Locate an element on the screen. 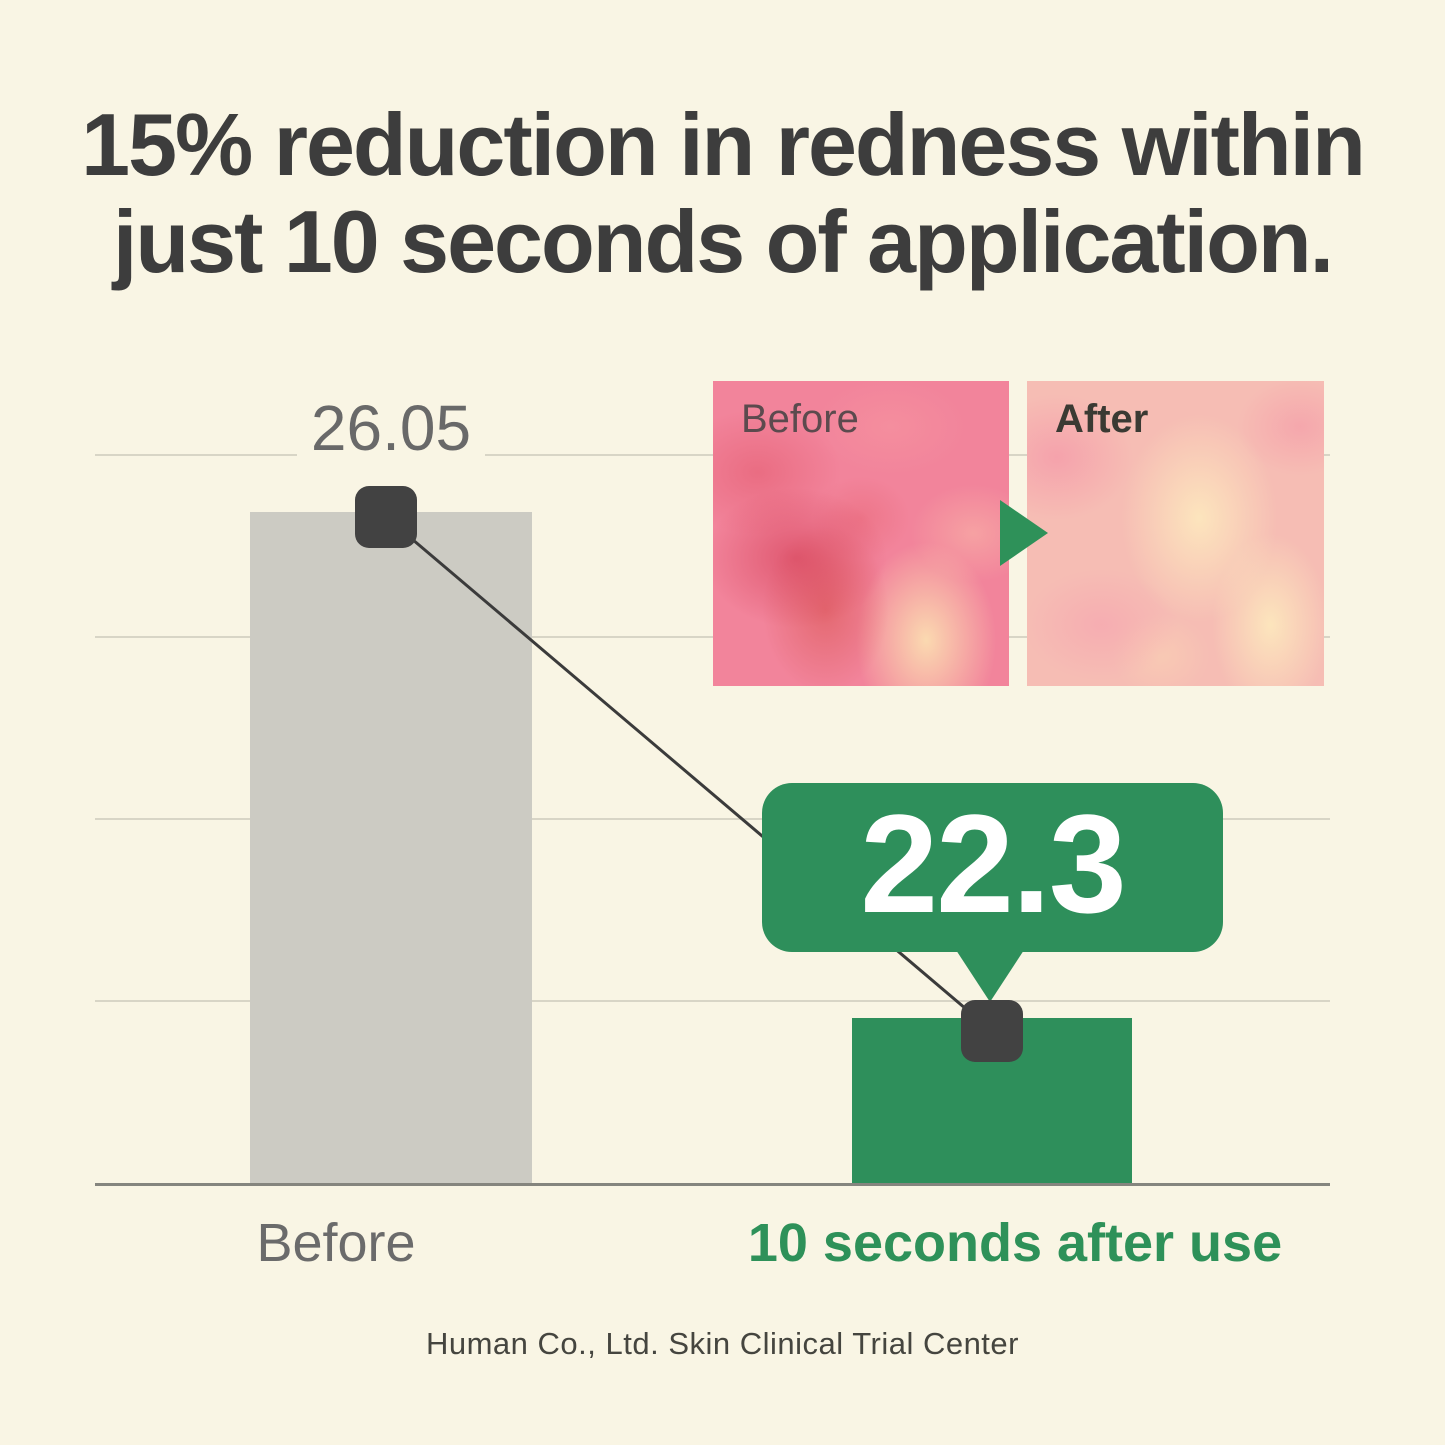 This screenshot has height=1445, width=1445. page-title-line2: just 10 seconds of application. is located at coordinates (723, 241).